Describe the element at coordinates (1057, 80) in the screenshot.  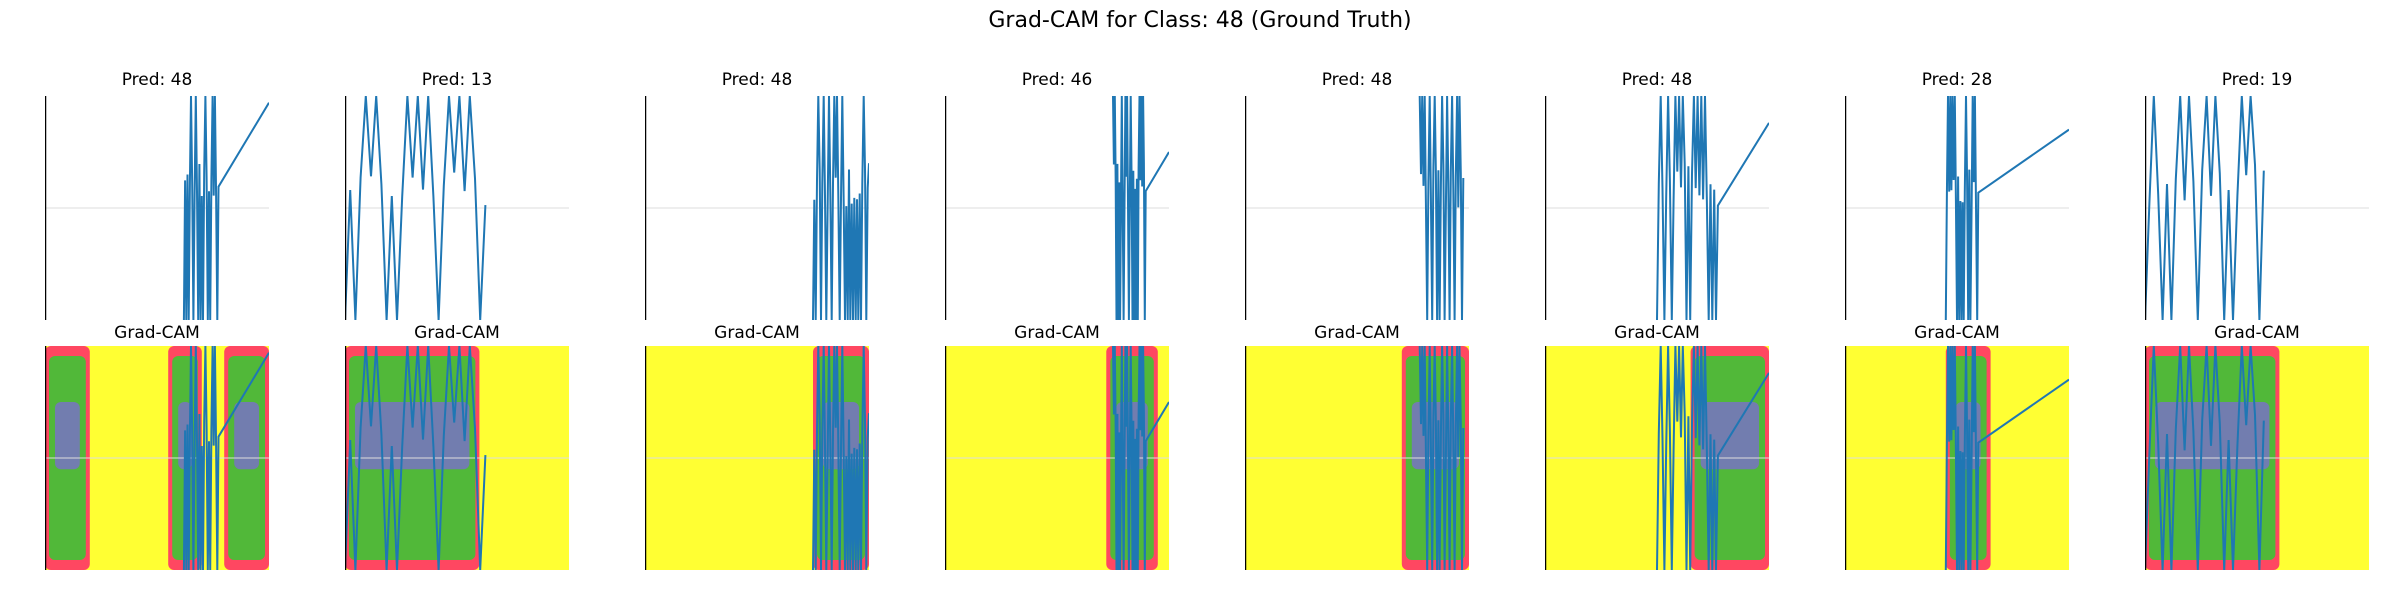
I see `pred-title: Pred: 46` at that location.